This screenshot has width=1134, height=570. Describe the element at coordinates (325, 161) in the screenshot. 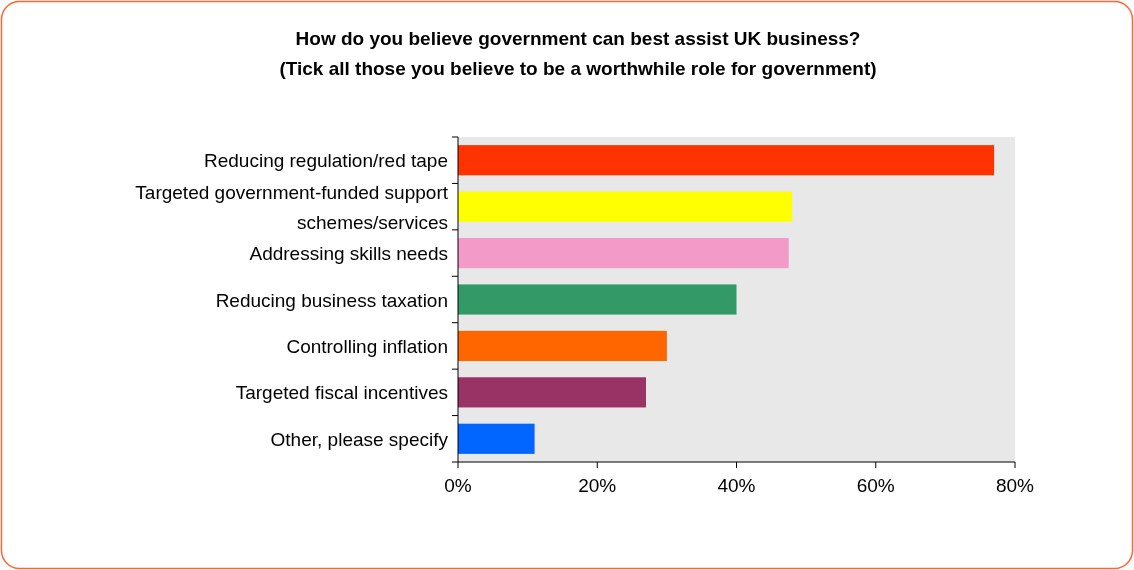

I see `y-tick-label: Reducing regulation/red tape` at that location.